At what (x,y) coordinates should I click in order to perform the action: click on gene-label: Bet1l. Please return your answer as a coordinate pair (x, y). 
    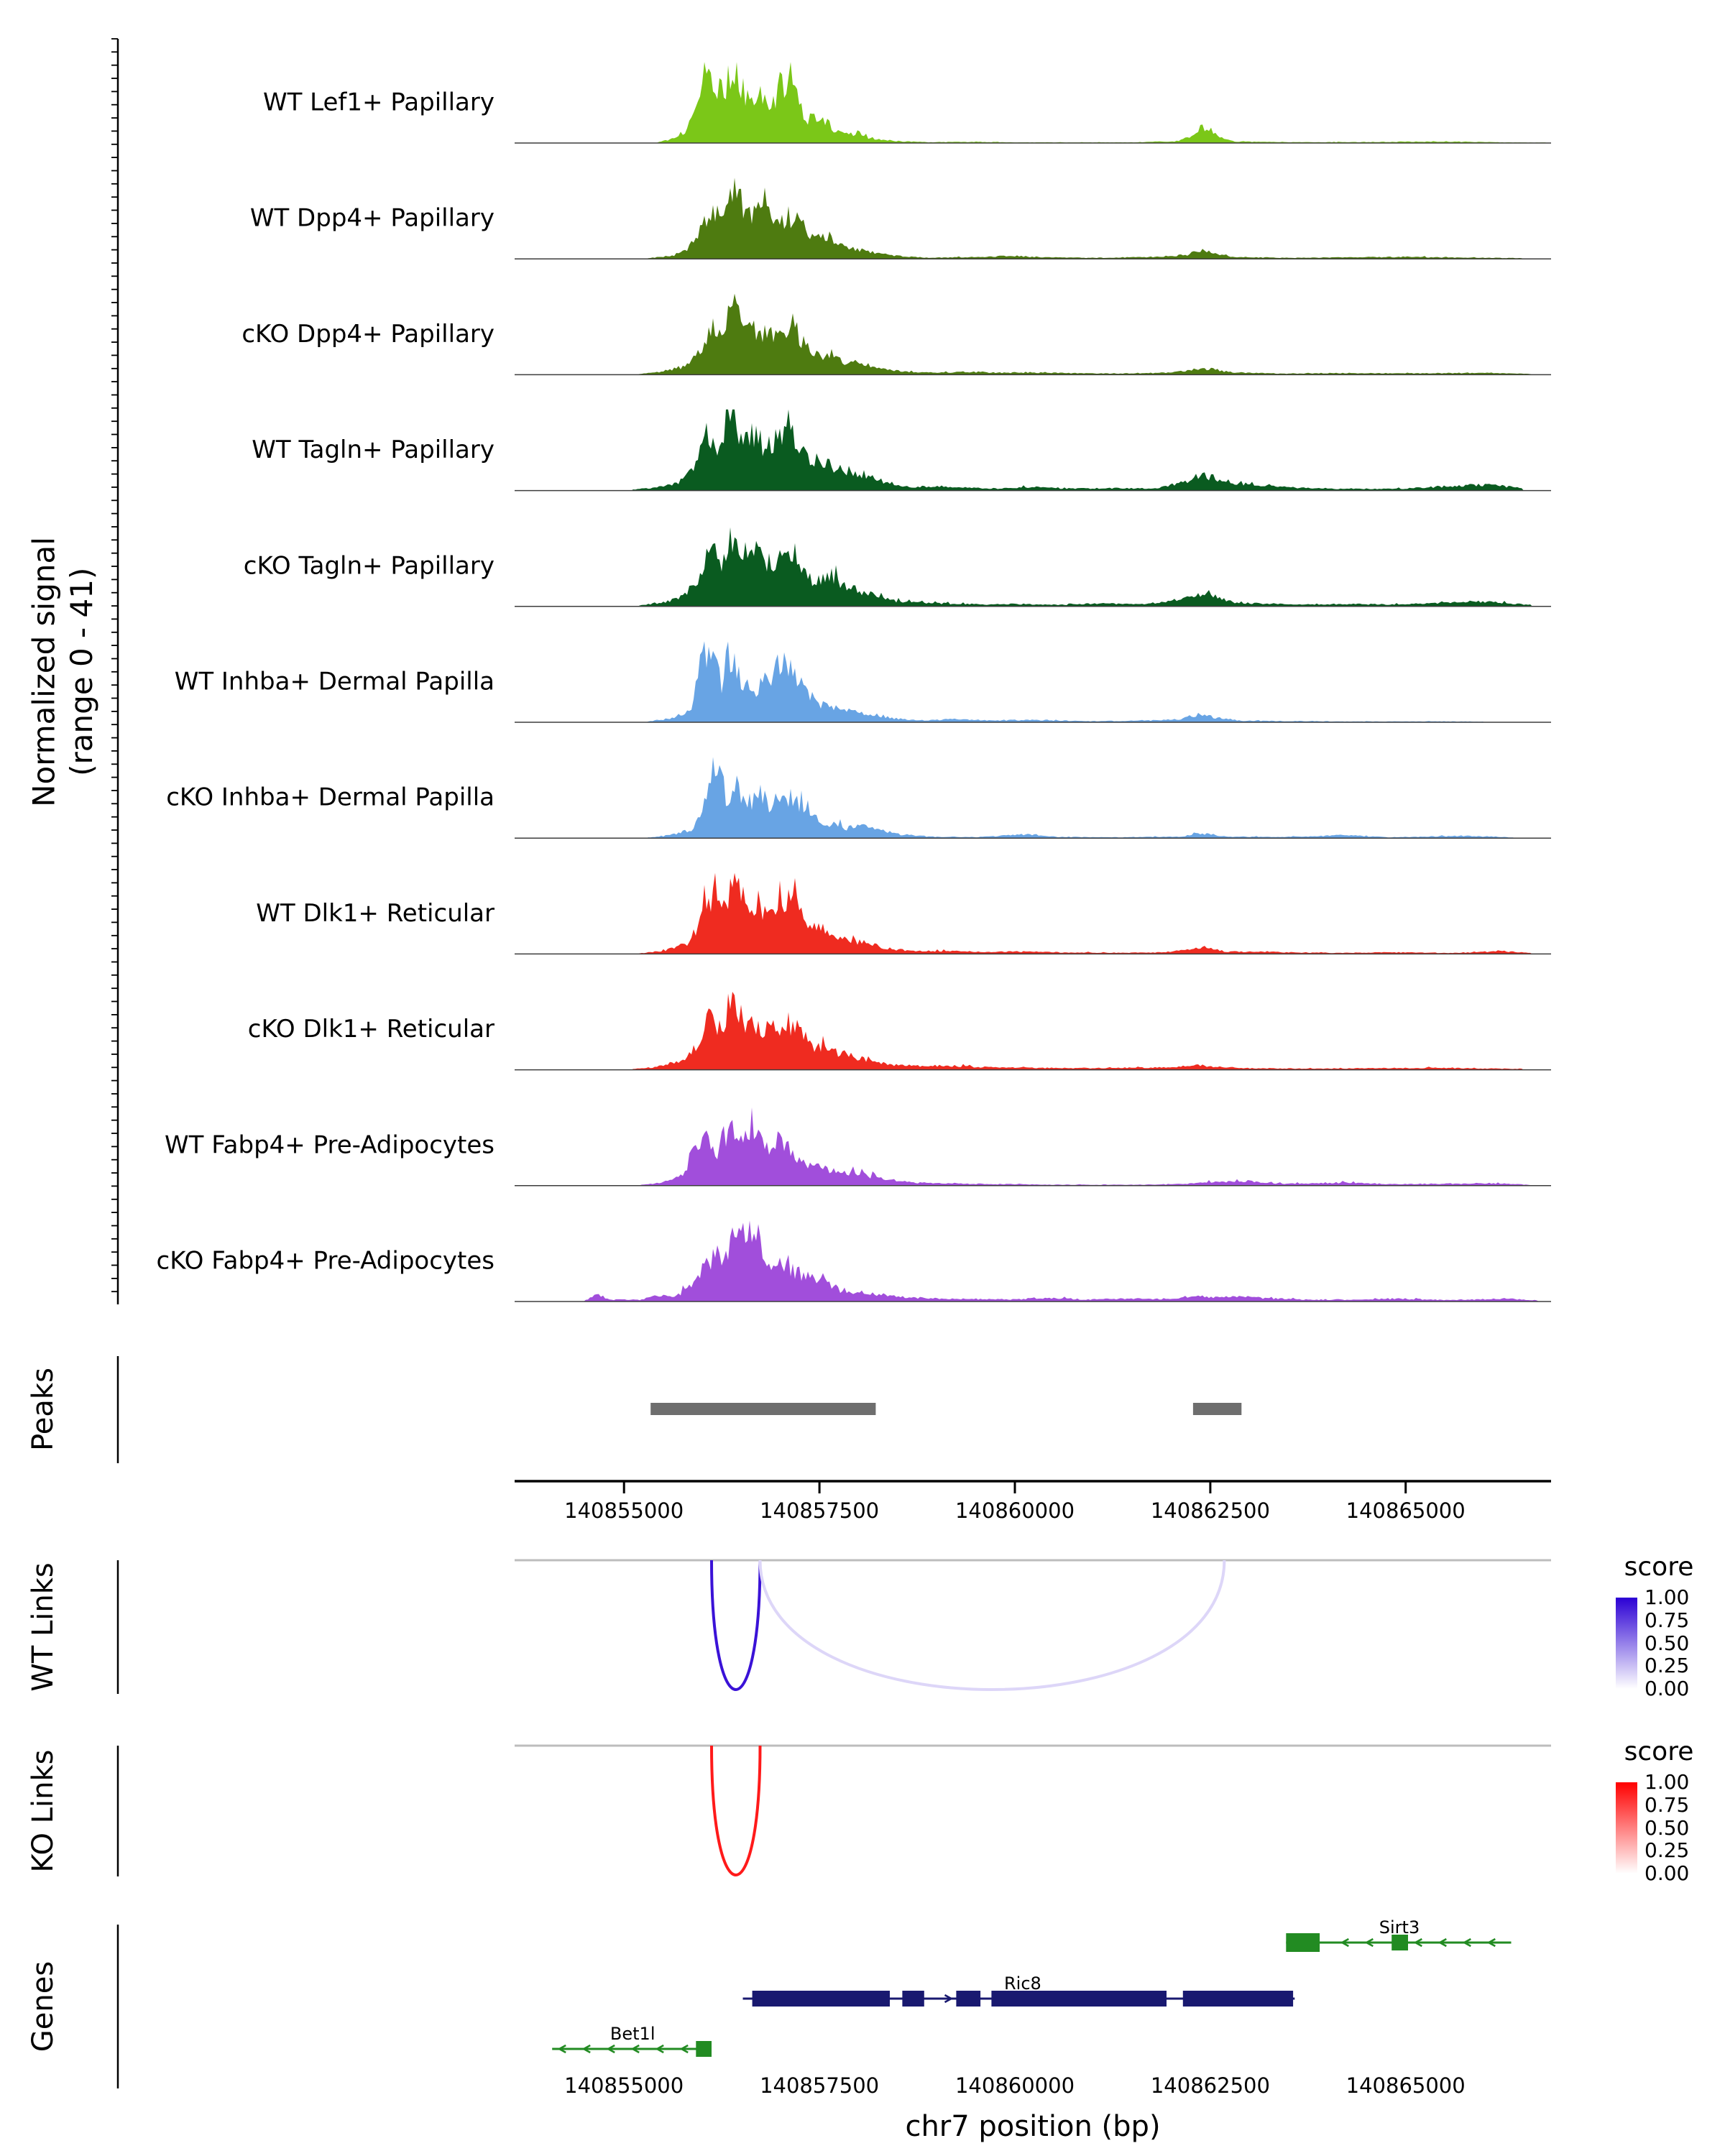
    Looking at the image, I should click on (633, 2034).